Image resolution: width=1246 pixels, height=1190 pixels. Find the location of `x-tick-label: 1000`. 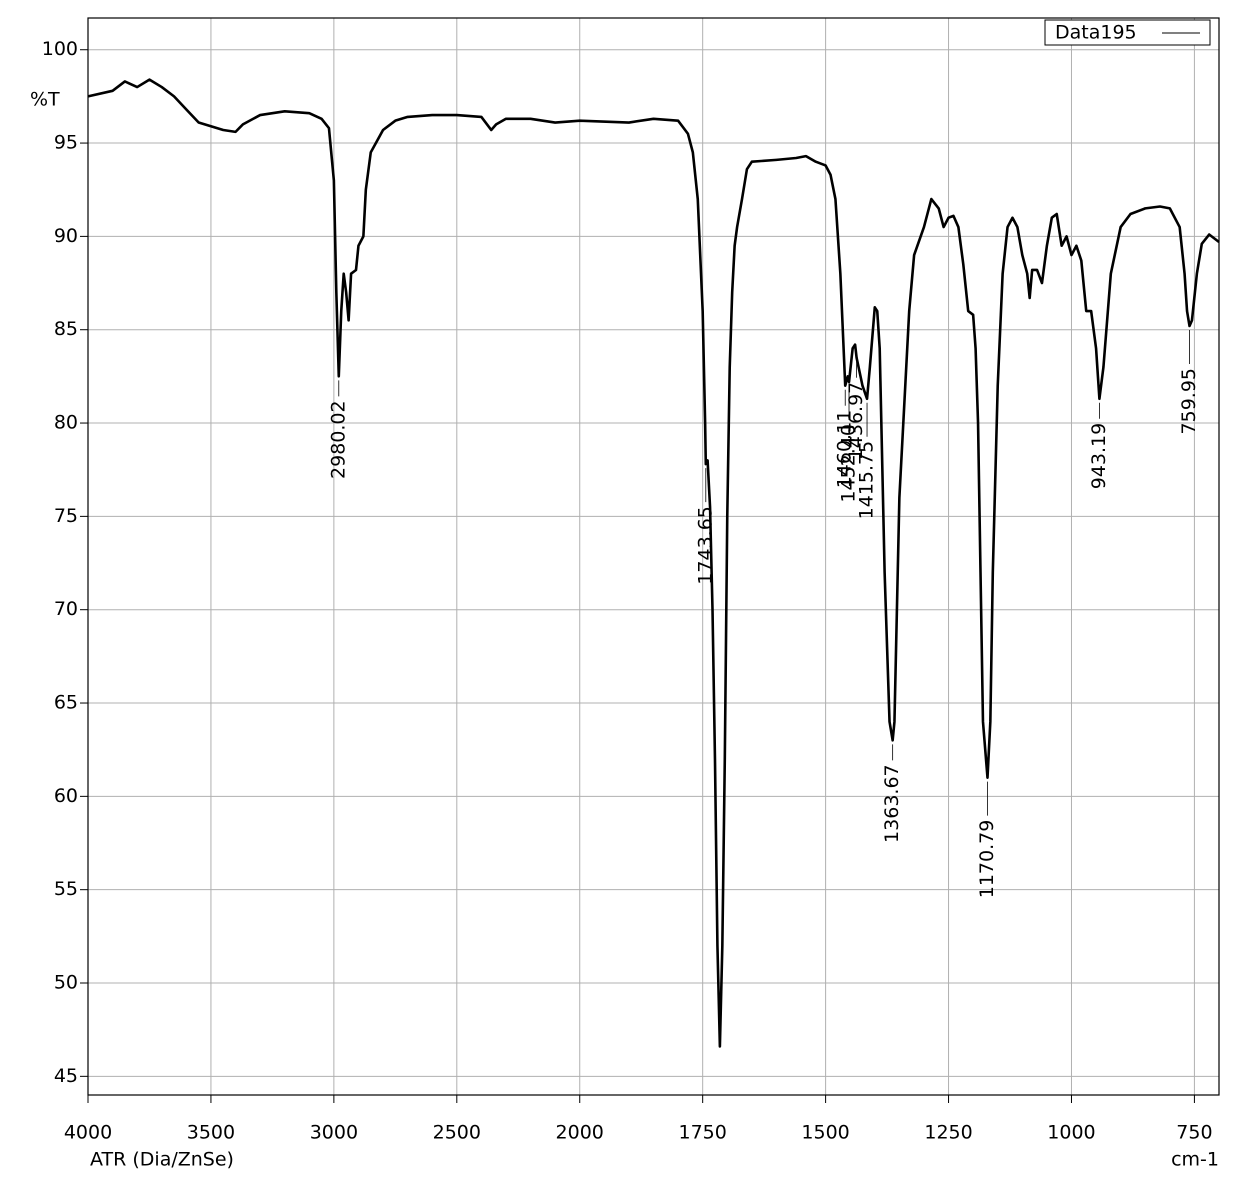

x-tick-label: 1000 is located at coordinates (1071, 1133).